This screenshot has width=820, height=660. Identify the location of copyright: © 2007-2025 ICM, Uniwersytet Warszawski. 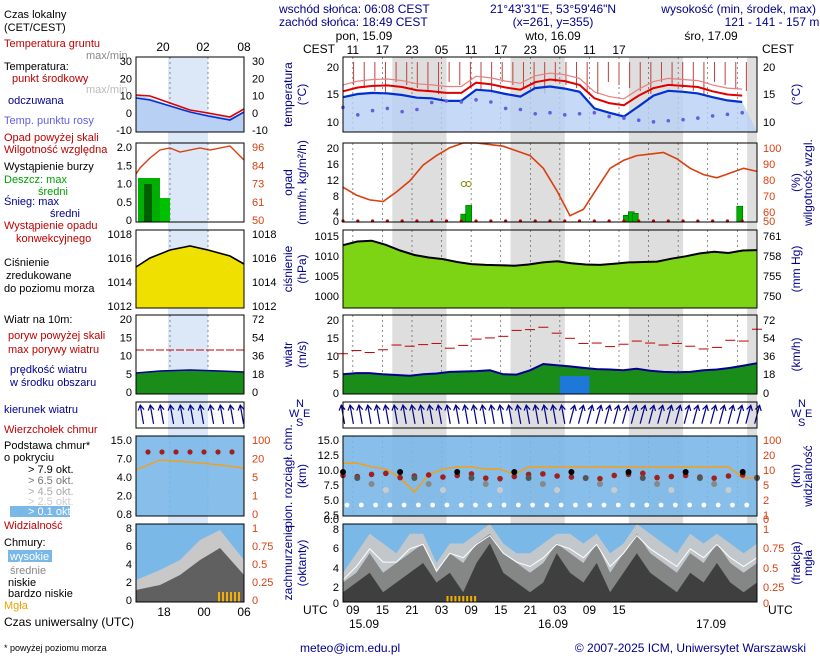
(690, 648).